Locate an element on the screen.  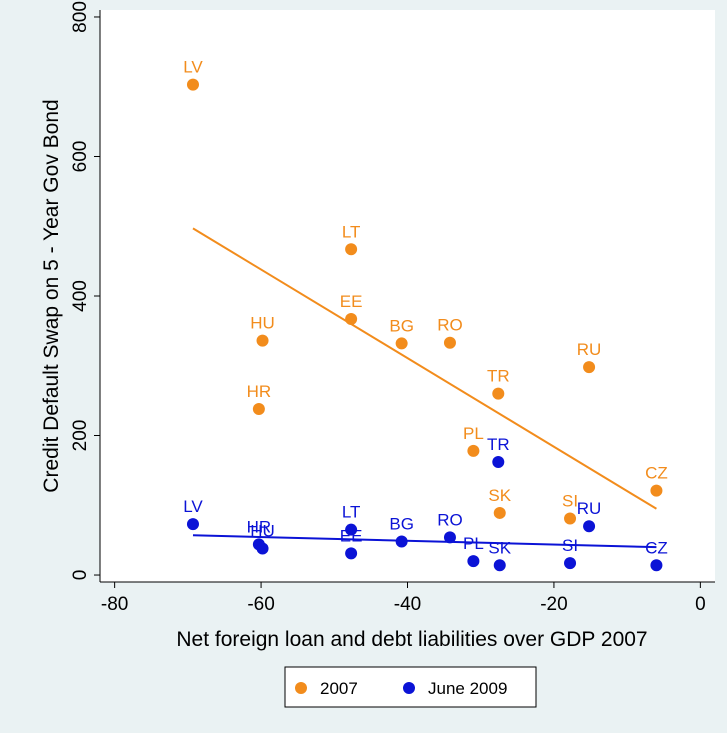
data-point-2007-hr is located at coordinates (258, 409).